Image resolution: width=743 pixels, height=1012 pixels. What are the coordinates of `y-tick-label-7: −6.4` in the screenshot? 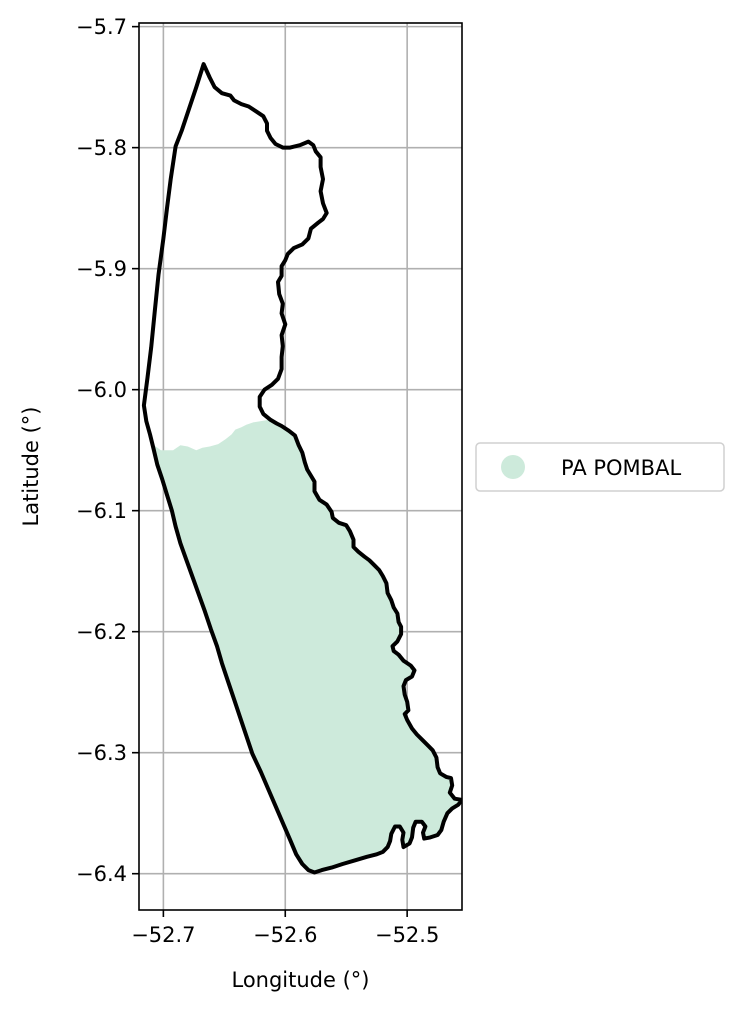 It's located at (101, 874).